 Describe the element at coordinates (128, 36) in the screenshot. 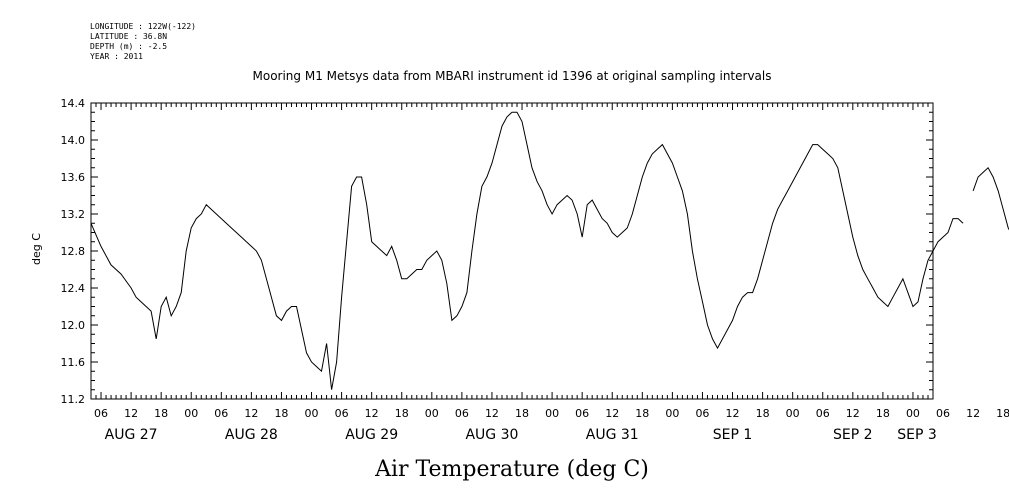

I see `meta-latitude: LATITUDE : 36.8N` at that location.